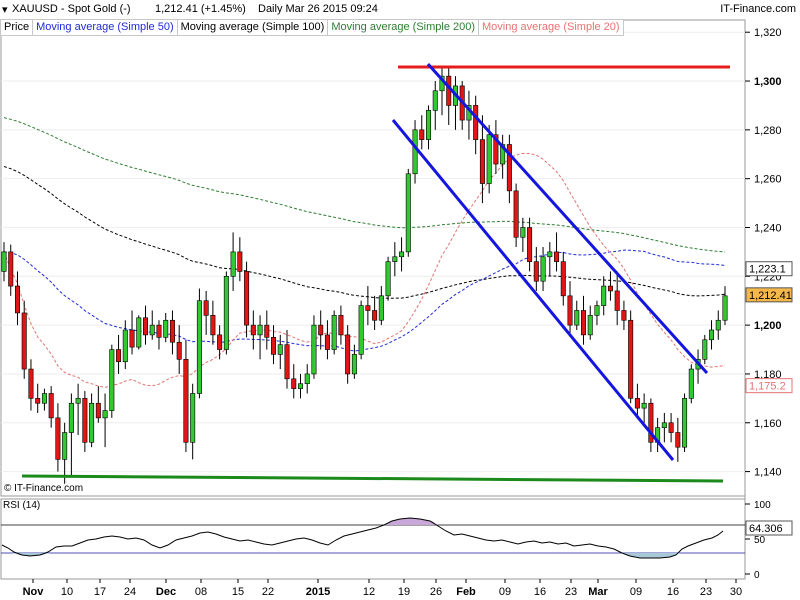 The width and height of the screenshot is (800, 600). I want to click on x-tick-label: 30, so click(736, 592).